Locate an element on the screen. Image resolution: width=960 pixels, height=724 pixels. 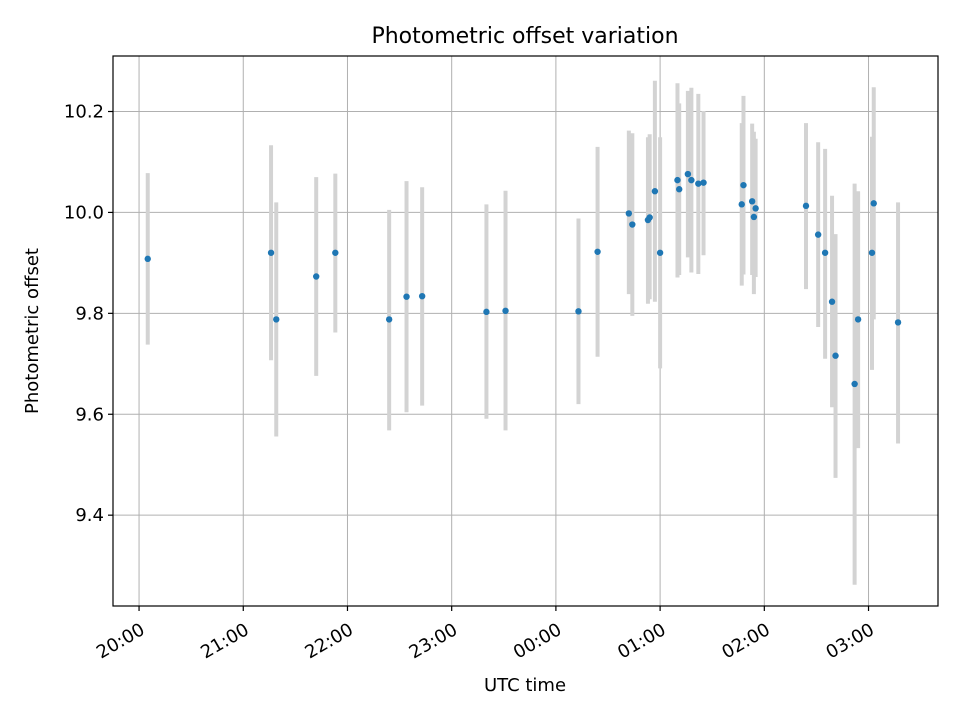
x-axis-label: UTC time is located at coordinates (525, 685).